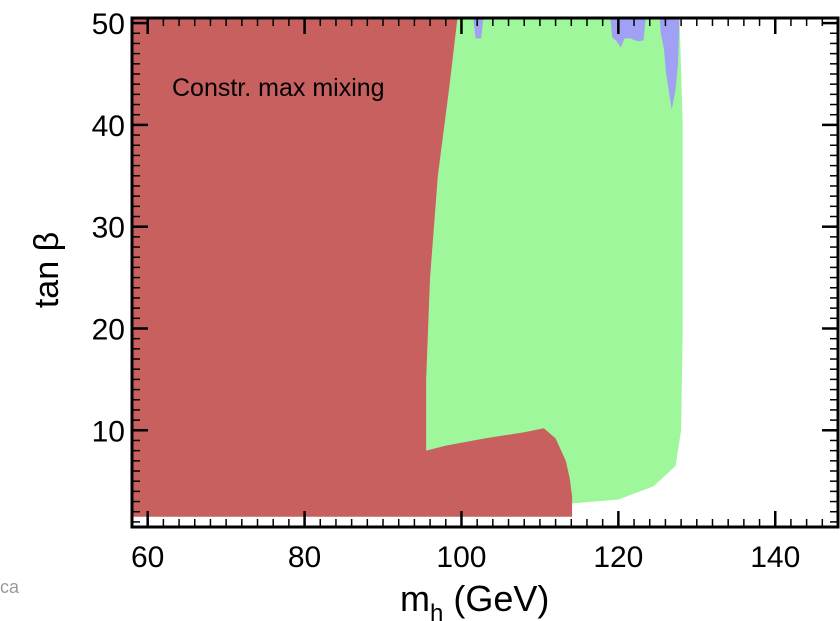  What do you see at coordinates (278, 88) in the screenshot?
I see `annotation-text: Constr. max mixing` at bounding box center [278, 88].